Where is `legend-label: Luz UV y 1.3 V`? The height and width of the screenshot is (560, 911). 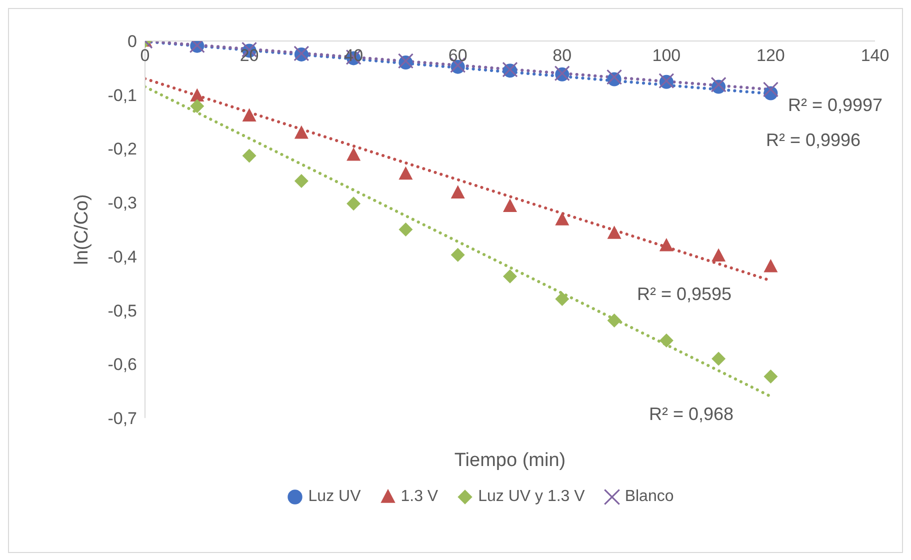
legend-label: Luz UV y 1.3 V is located at coordinates (531, 497).